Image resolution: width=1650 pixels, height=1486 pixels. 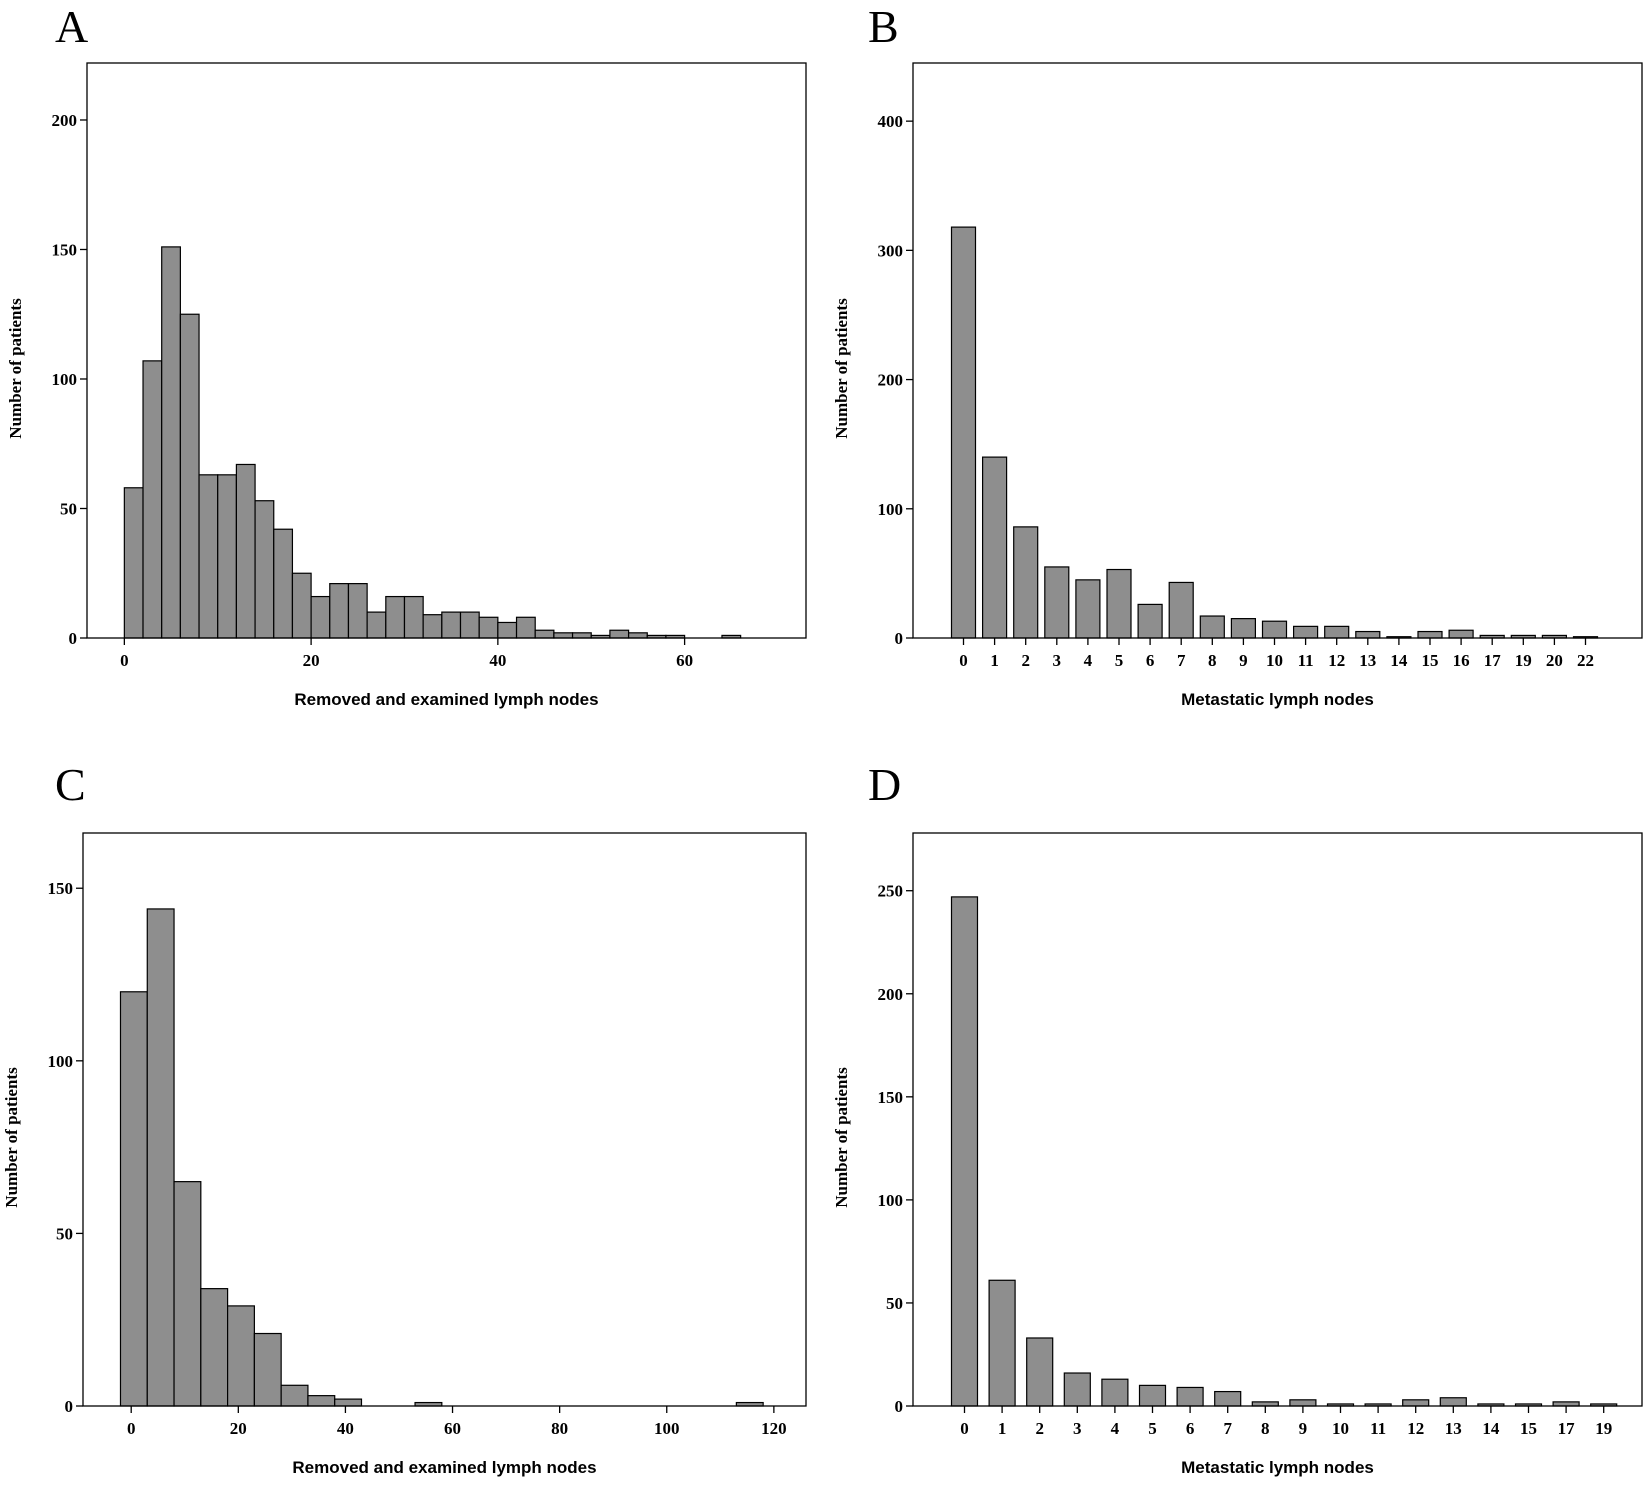 I want to click on x-tick-label: 14, so click(x=1491, y=1428).